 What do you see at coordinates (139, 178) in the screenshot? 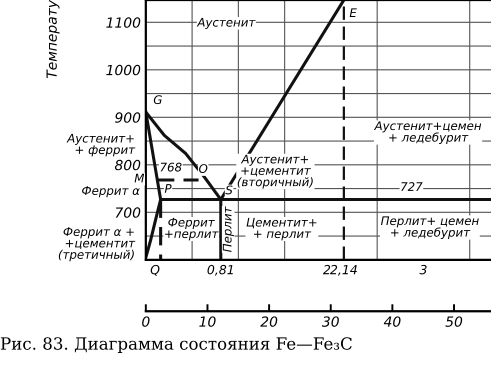
I see `text: M` at bounding box center [139, 178].